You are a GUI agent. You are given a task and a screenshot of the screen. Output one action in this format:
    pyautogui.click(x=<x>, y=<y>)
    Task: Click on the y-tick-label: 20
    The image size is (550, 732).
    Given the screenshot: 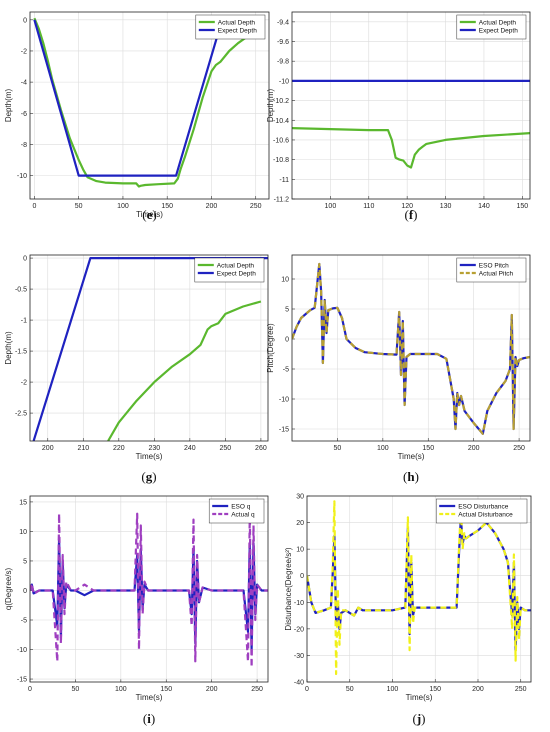 What is the action you would take?
    pyautogui.click(x=300, y=523)
    